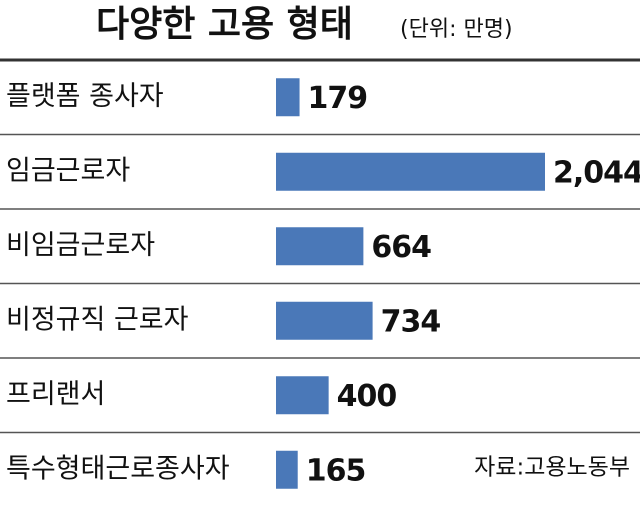  Describe the element at coordinates (552, 468) in the screenshot. I see `source-note: 자료:고용노동부` at that location.